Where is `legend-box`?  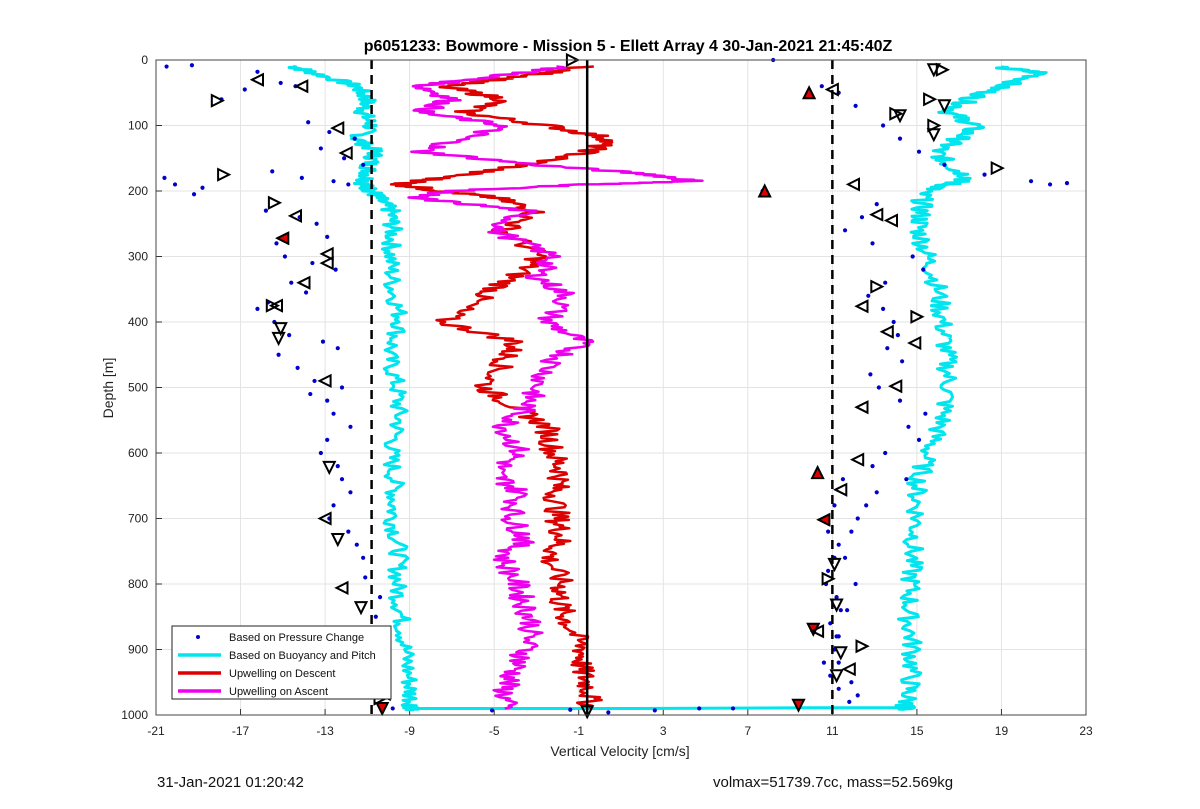
legend-box is located at coordinates (281, 662).